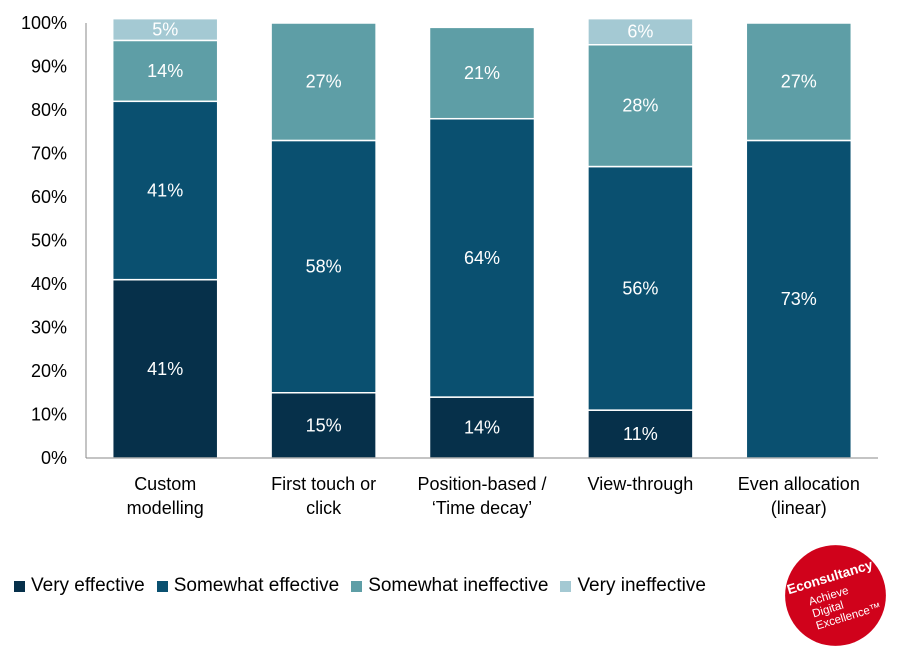  Describe the element at coordinates (324, 508) in the screenshot. I see `category-label: click` at that location.